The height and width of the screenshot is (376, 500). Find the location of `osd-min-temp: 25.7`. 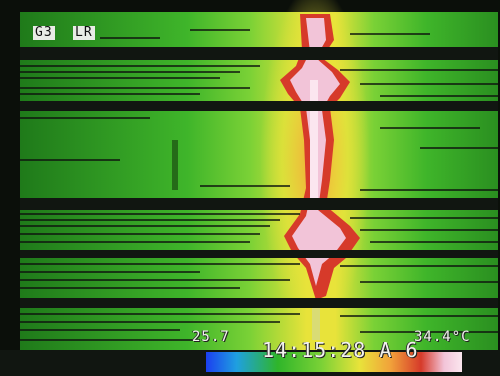

osd-min-temp: 25.7 is located at coordinates (211, 337).